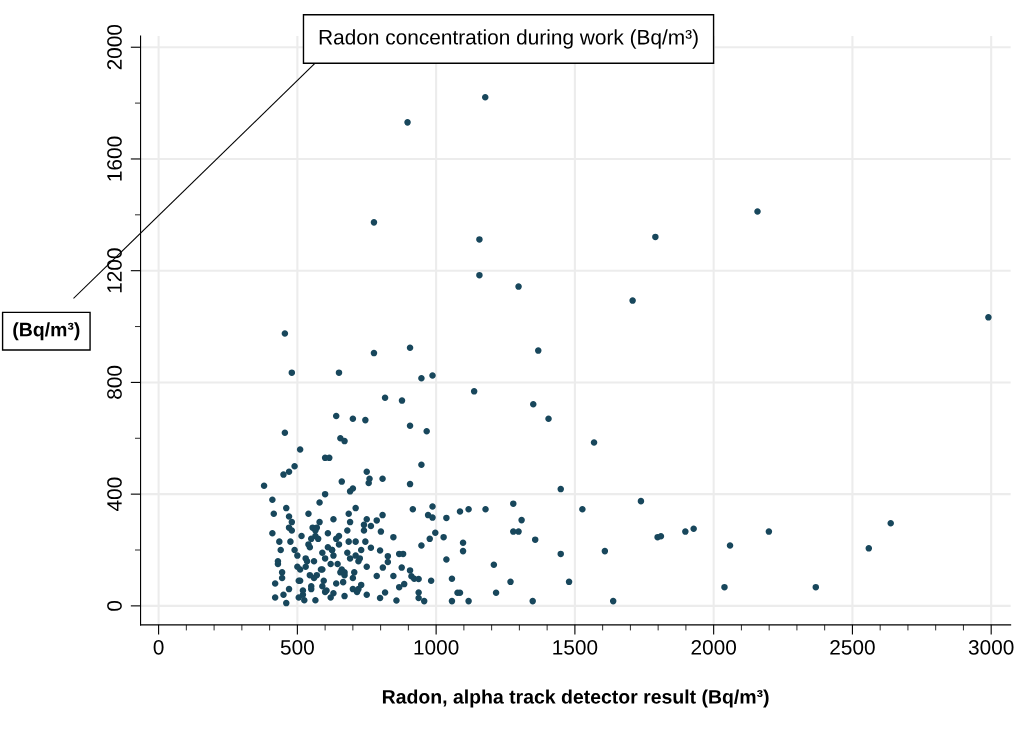 The width and height of the screenshot is (1026, 736). Describe the element at coordinates (991, 647) in the screenshot. I see `x-tick-label: 3000` at that location.